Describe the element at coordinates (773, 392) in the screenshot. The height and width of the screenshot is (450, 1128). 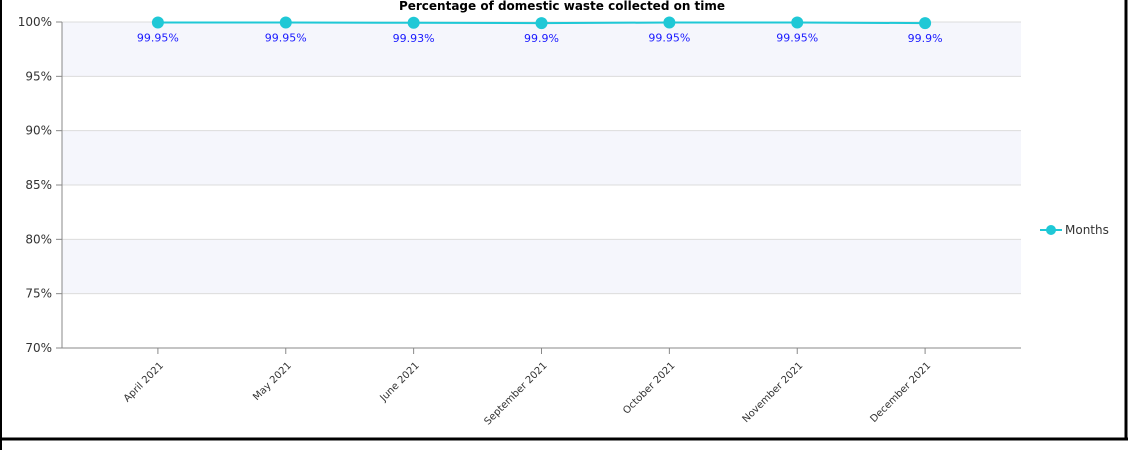
I see `x-tick-label: November 2021` at that location.